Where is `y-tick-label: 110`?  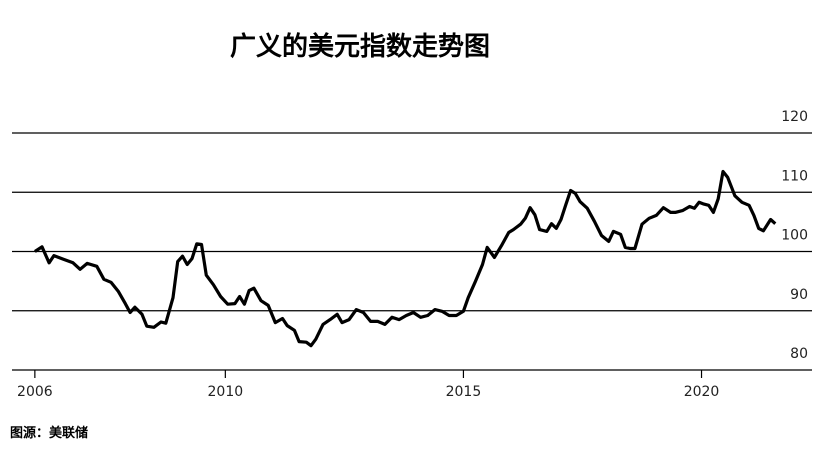 y-tick-label: 110 is located at coordinates (794, 176).